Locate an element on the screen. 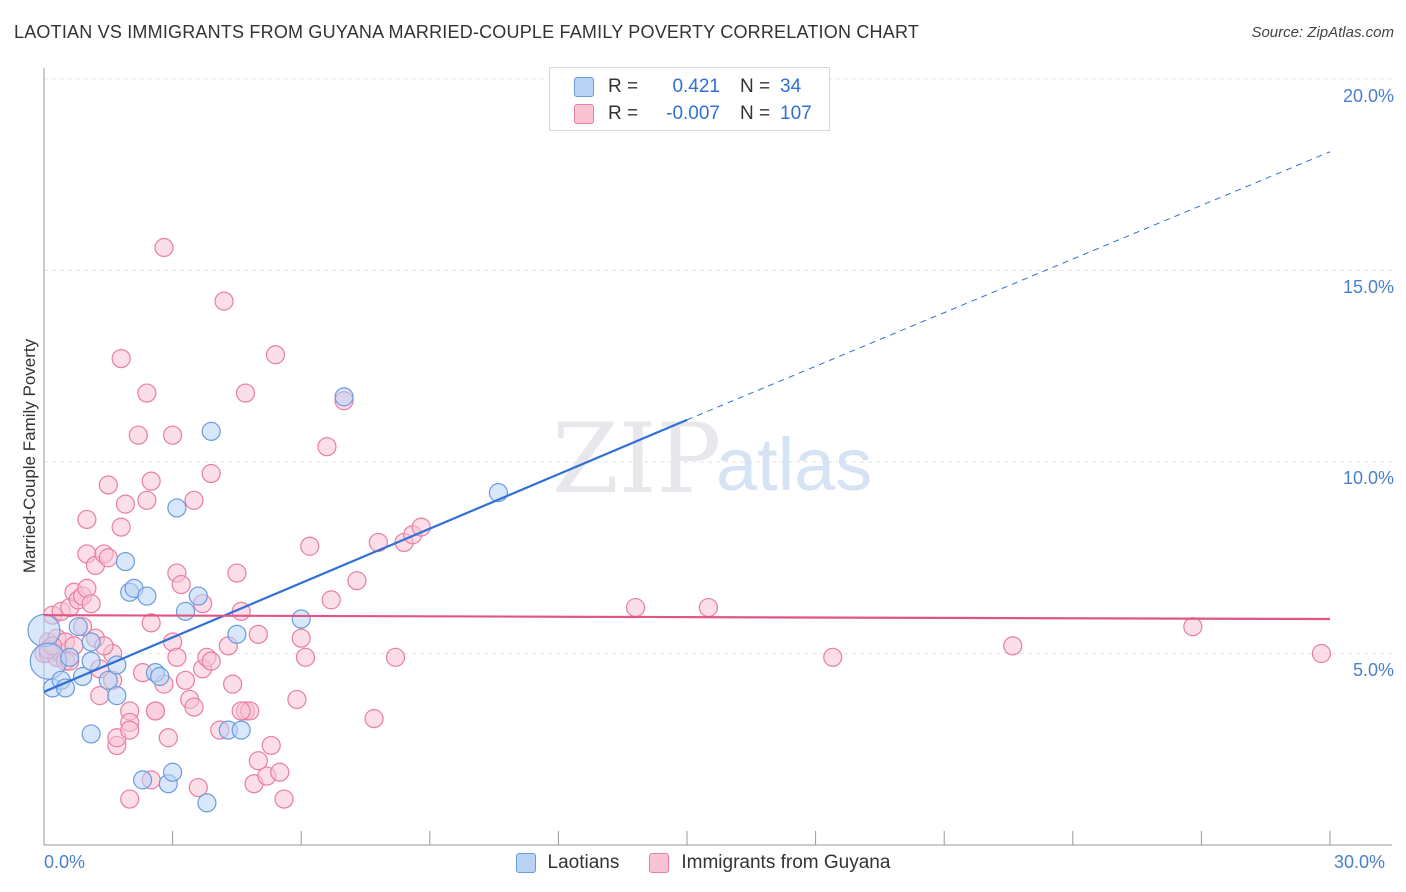 Image resolution: width=1406 pixels, height=892 pixels. watermark: ZIP atlas is located at coordinates (712, 459).